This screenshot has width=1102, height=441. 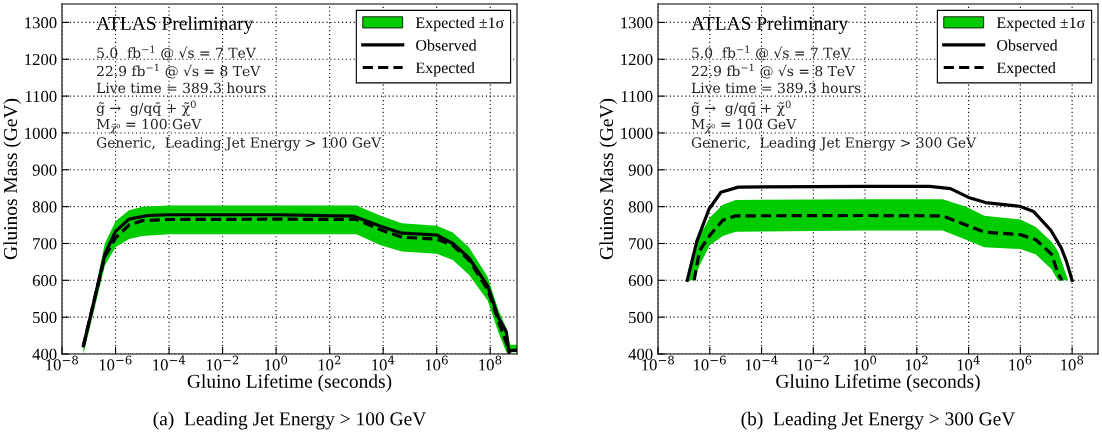 What do you see at coordinates (878, 420) in the screenshot?
I see `text: (b) Leading Jet Energy > 300 GeV` at bounding box center [878, 420].